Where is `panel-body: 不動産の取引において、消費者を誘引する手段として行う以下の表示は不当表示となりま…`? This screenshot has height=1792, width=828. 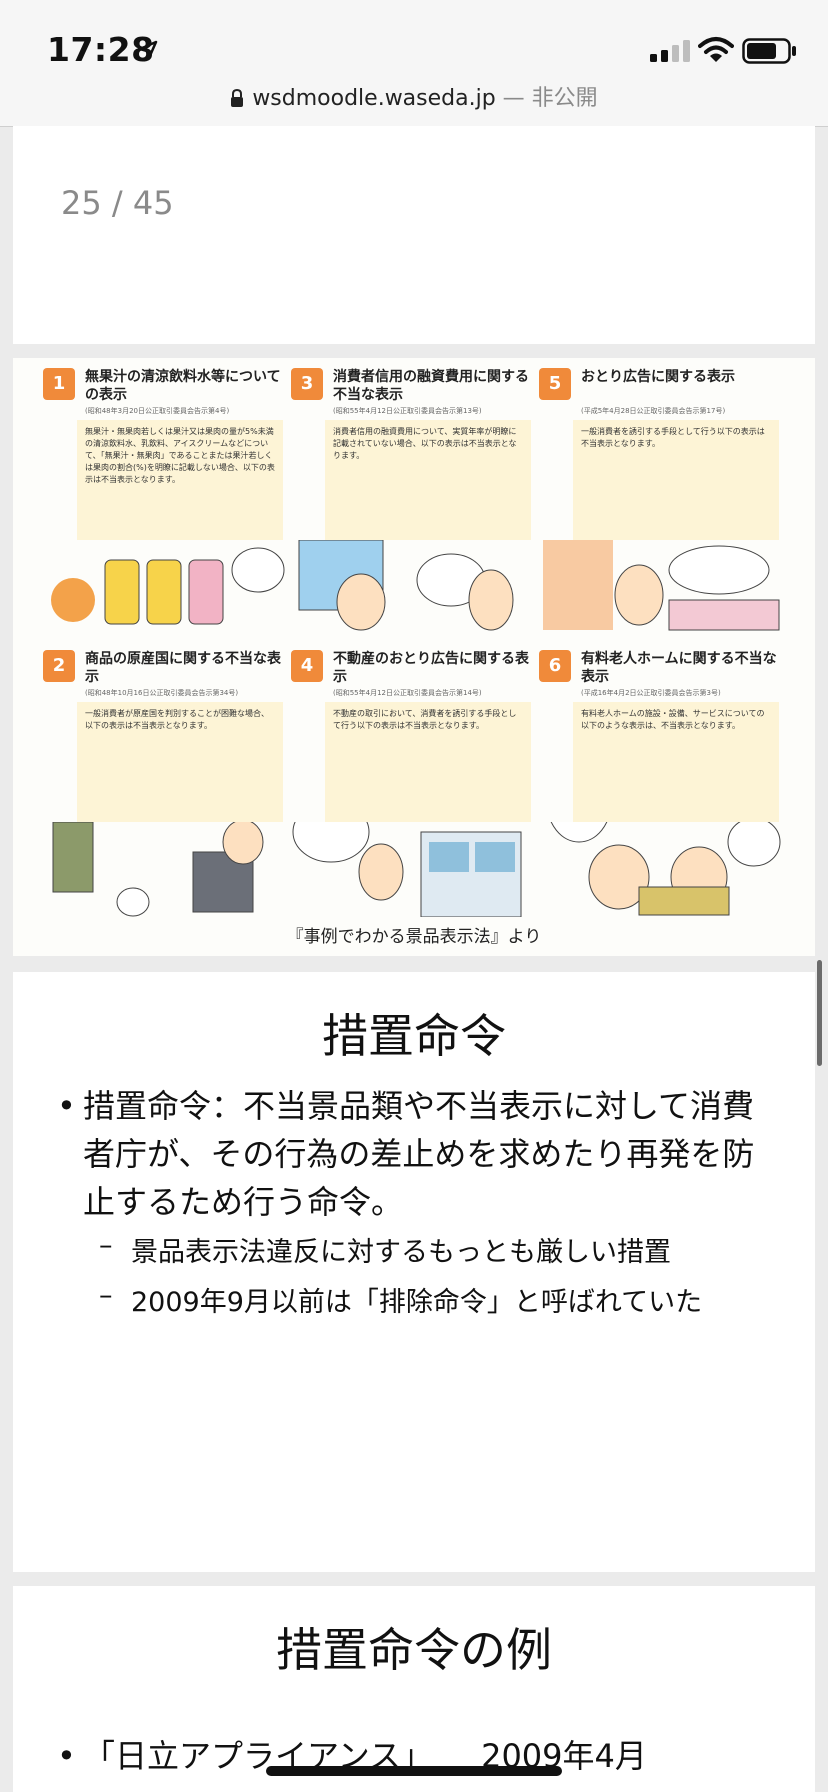
panel-body: 不動産の取引において、消費者を誘引する手段として行う以下の表示は不当表示となりま… is located at coordinates (428, 762).